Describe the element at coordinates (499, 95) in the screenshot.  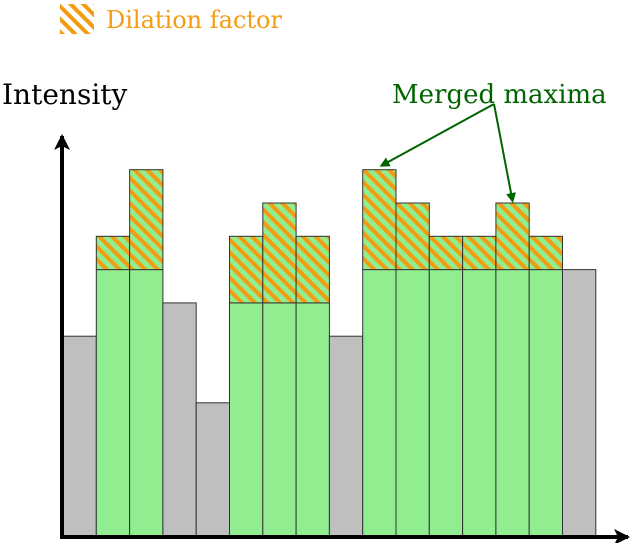
I see `merged-maxima-label: Merged maxima` at that location.